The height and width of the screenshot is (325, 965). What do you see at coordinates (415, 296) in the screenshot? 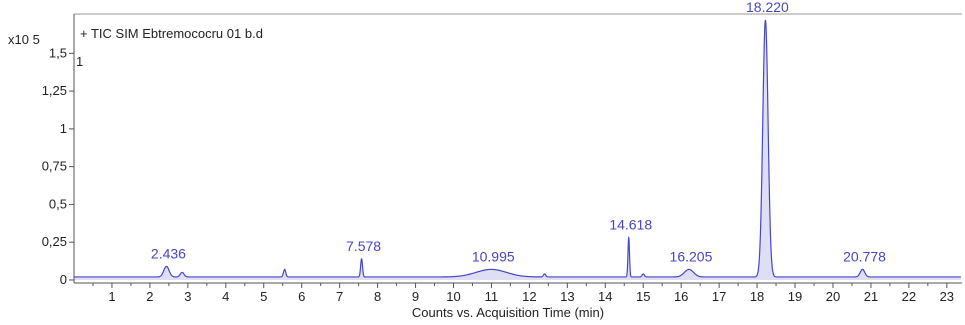
I see `x-tick-label: 9` at bounding box center [415, 296].